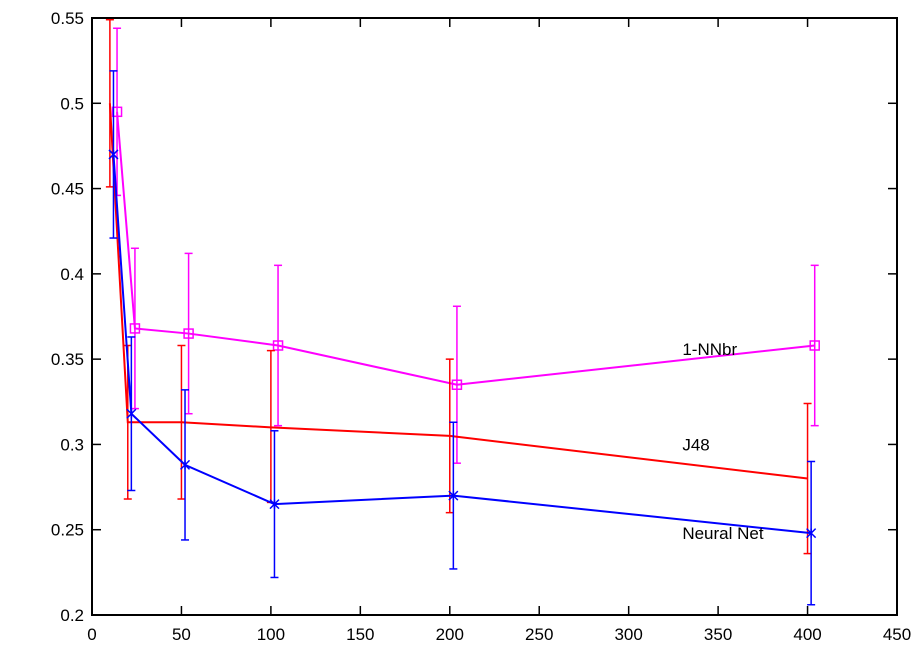 This screenshot has height=659, width=921. Describe the element at coordinates (897, 634) in the screenshot. I see `x-tick-label: 450` at that location.